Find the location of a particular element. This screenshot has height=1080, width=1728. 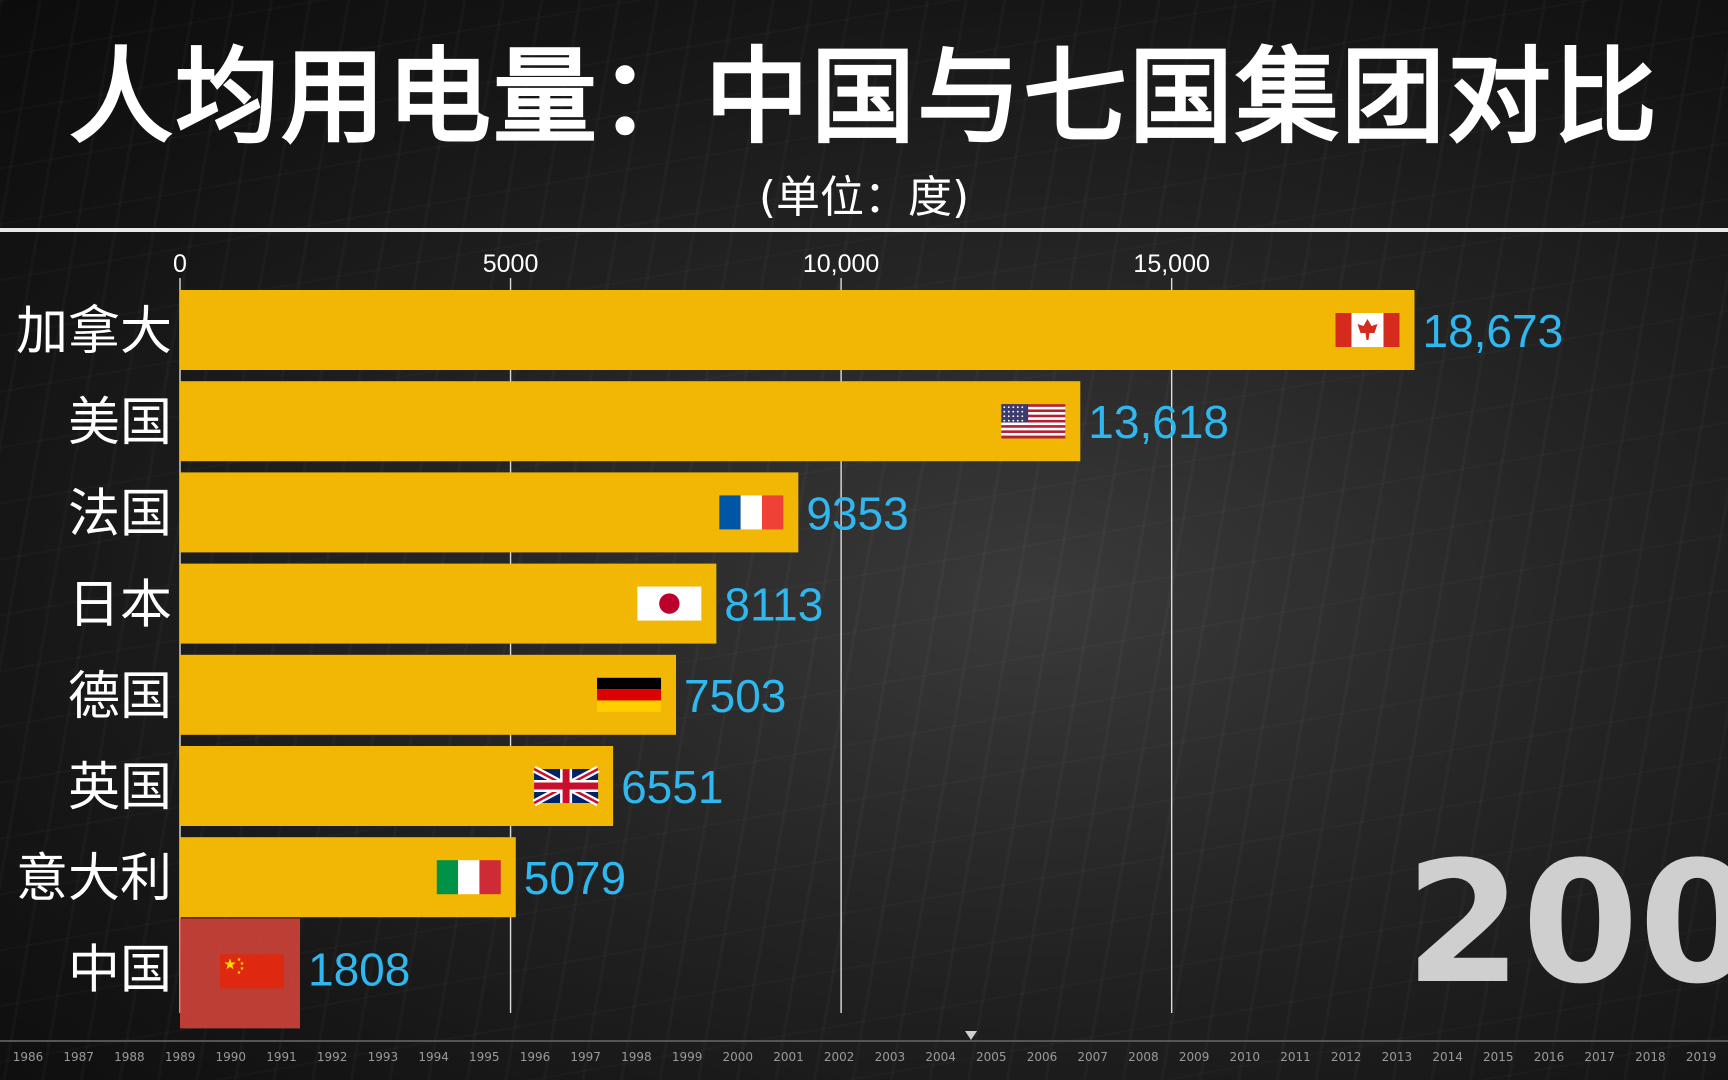

timeline-year-label: 1994 is located at coordinates (433, 1057).